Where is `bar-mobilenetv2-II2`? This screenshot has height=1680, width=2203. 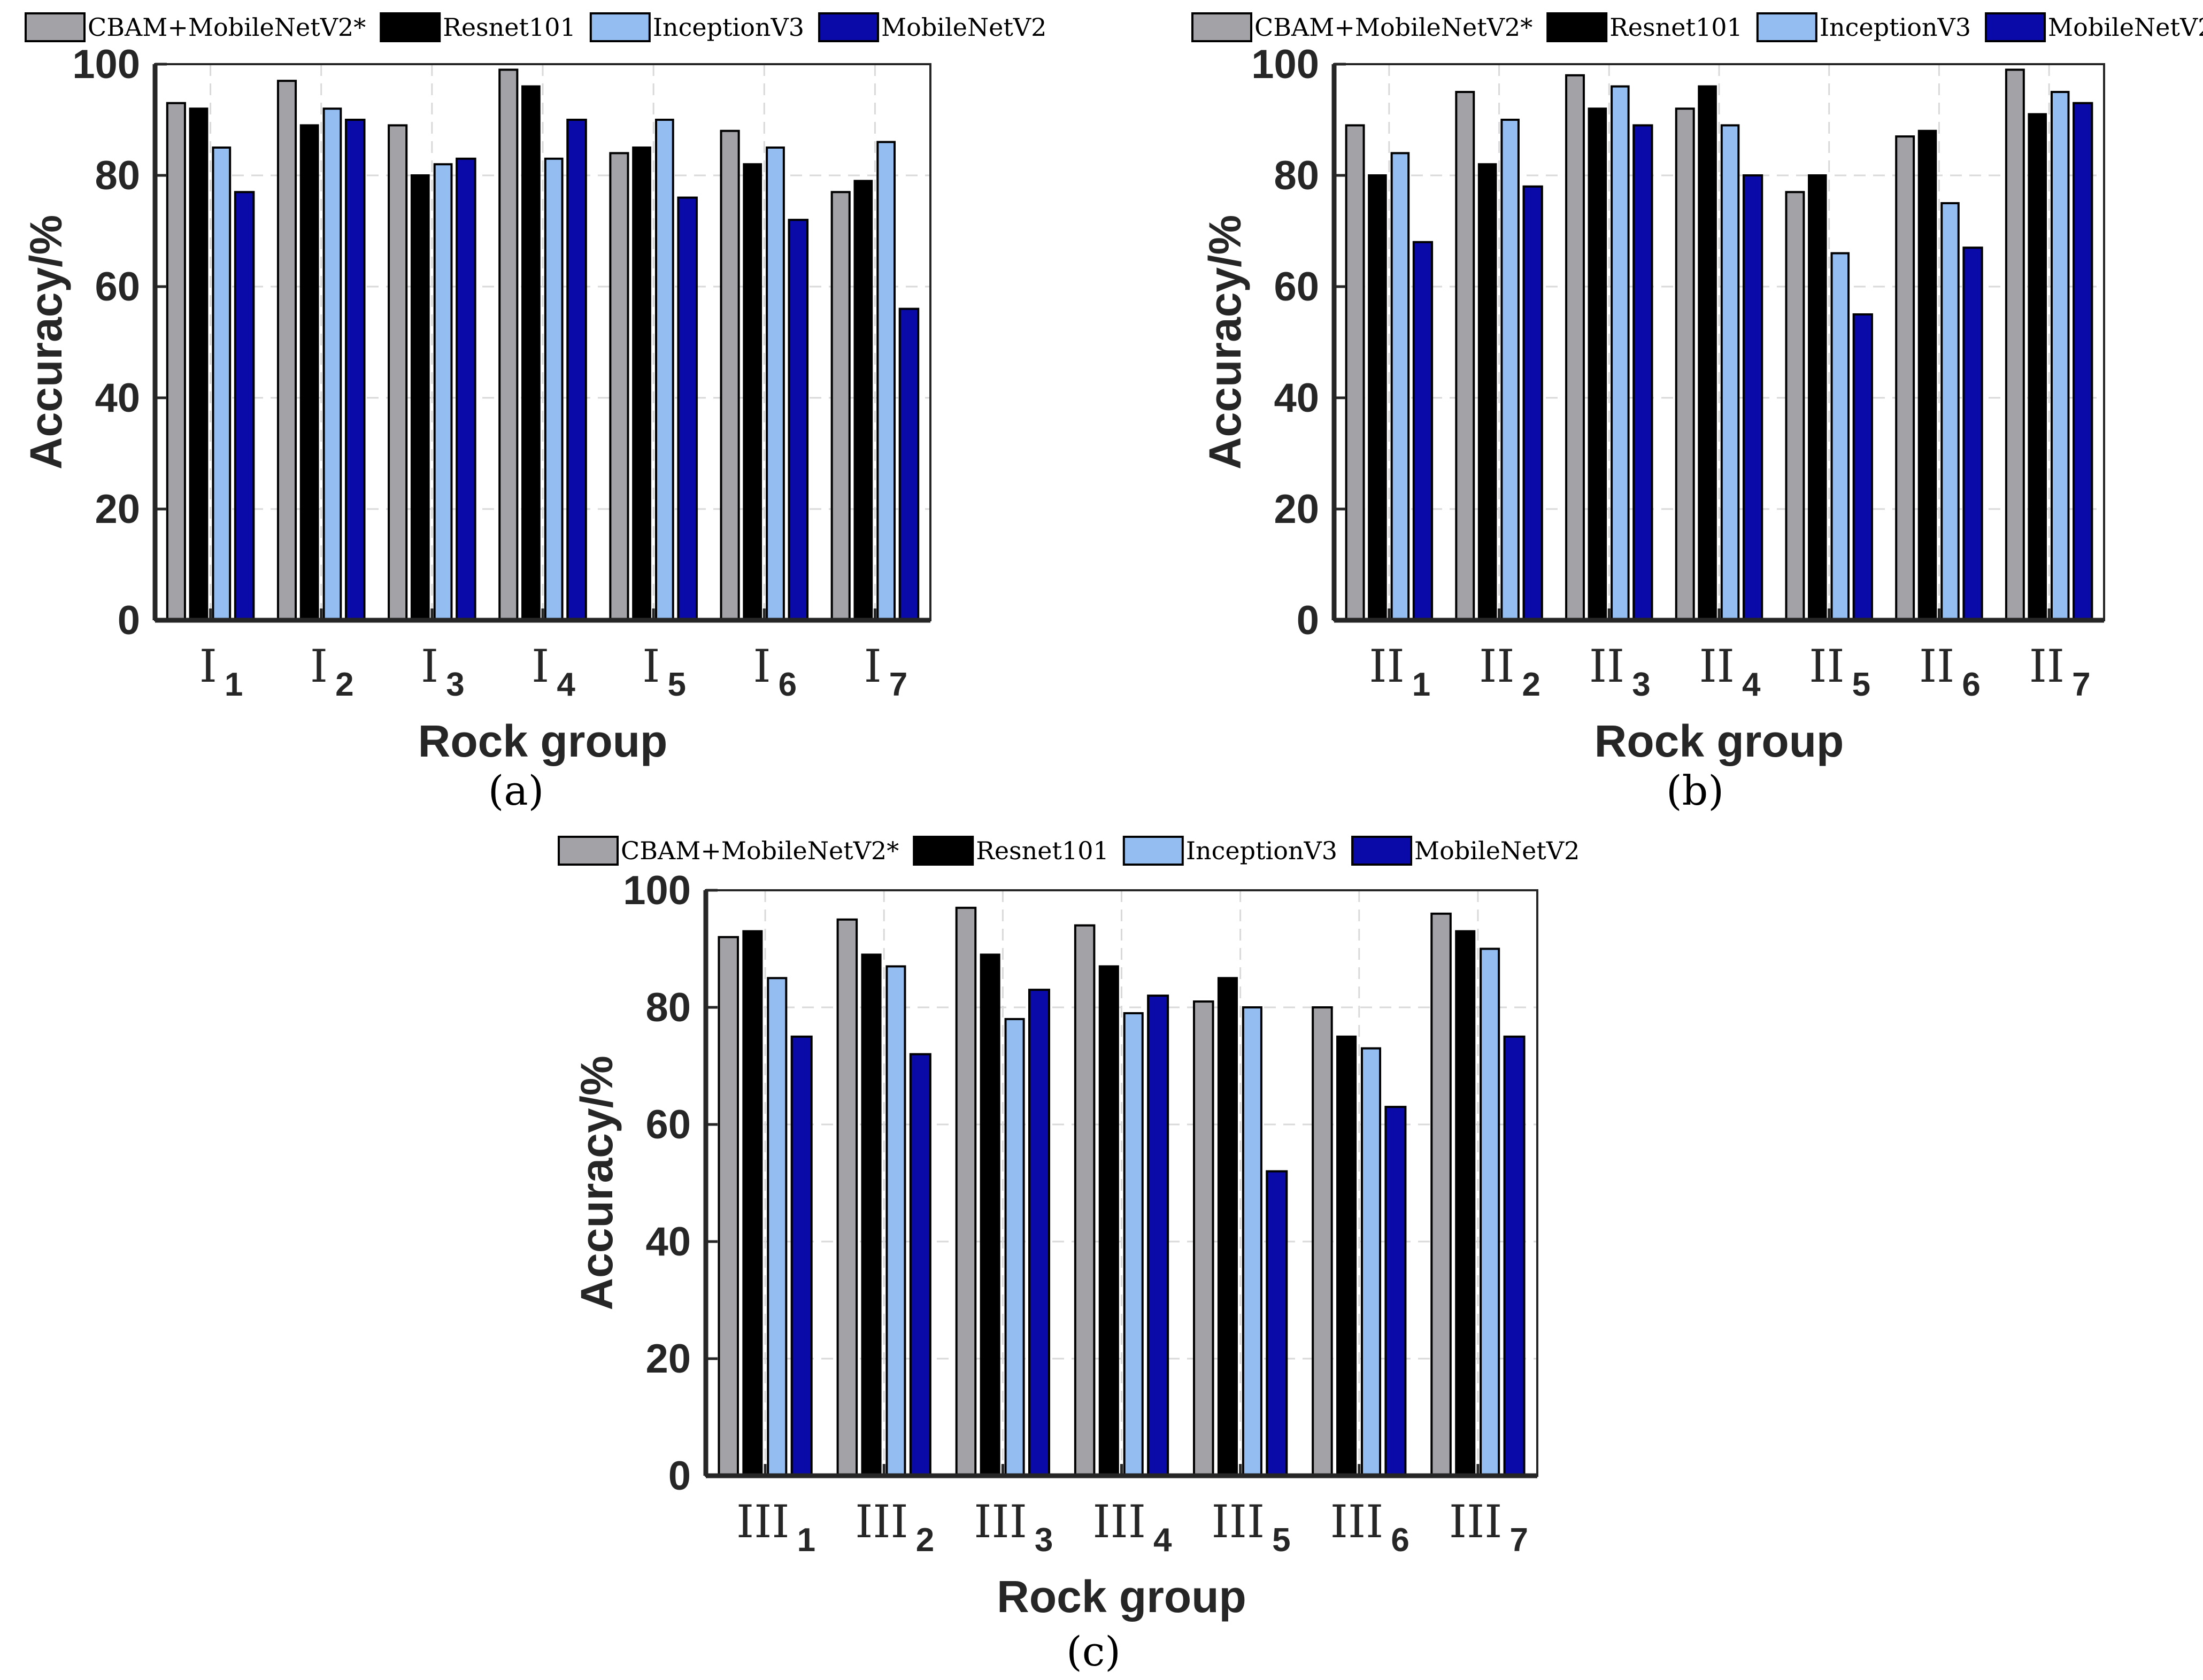
bar-mobilenetv2-II2 is located at coordinates (1533, 403).